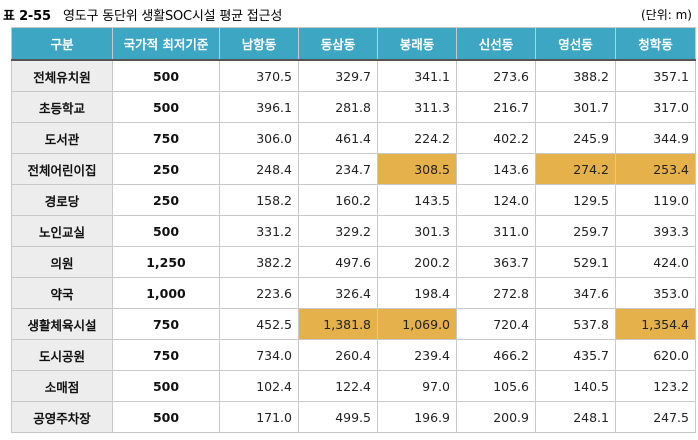  Describe the element at coordinates (259, 293) in the screenshot. I see `value-cell: 223.6` at that location.